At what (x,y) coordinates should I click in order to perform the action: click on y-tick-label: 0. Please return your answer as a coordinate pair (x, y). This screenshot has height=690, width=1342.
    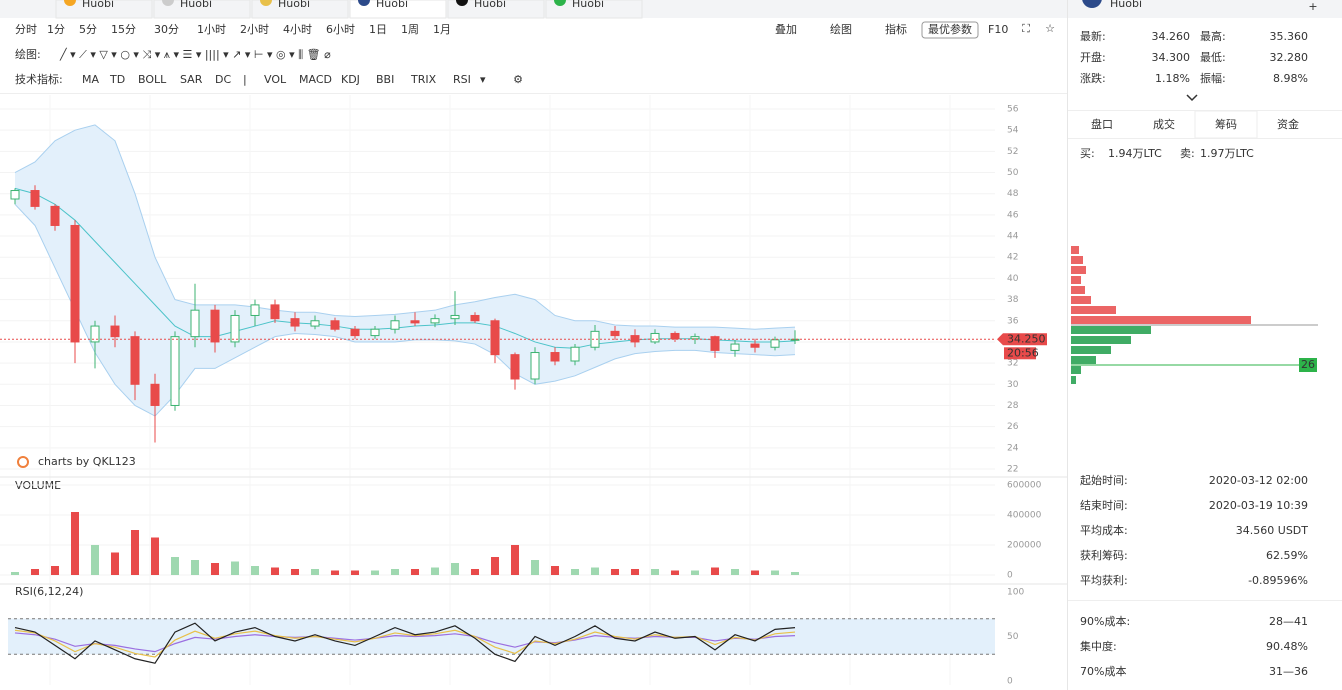
    Looking at the image, I should click on (1010, 576).